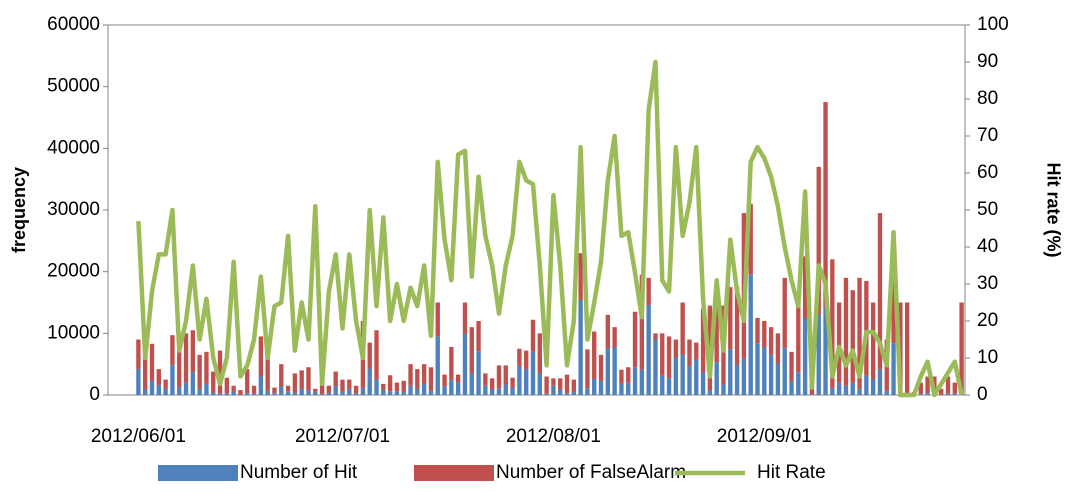 This screenshot has height=493, width=1072. What do you see at coordinates (987, 320) in the screenshot?
I see `y2-tick-label: 20` at bounding box center [987, 320].